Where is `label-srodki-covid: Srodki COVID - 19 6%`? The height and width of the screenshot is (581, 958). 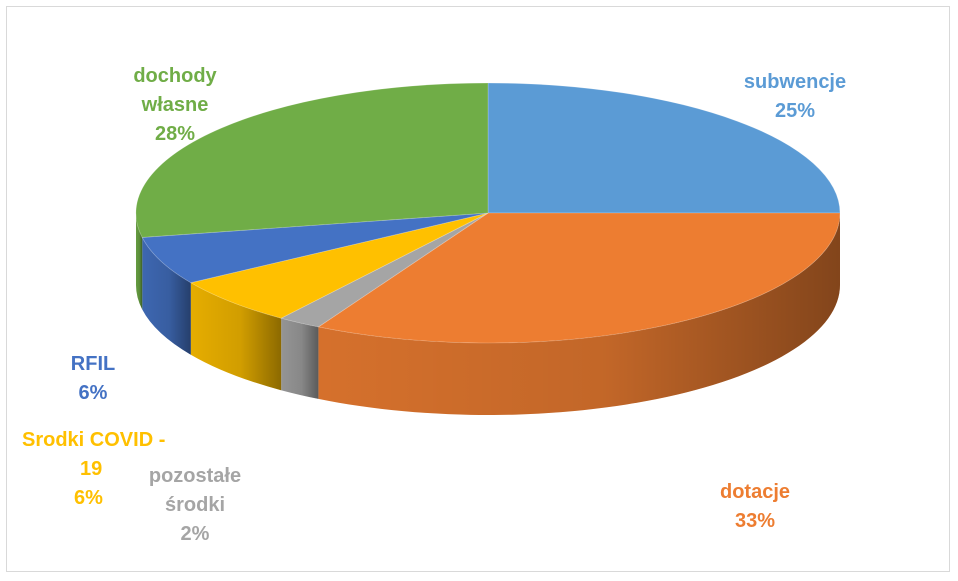 label-srodki-covid: Srodki COVID - 19 6% is located at coordinates (93, 469).